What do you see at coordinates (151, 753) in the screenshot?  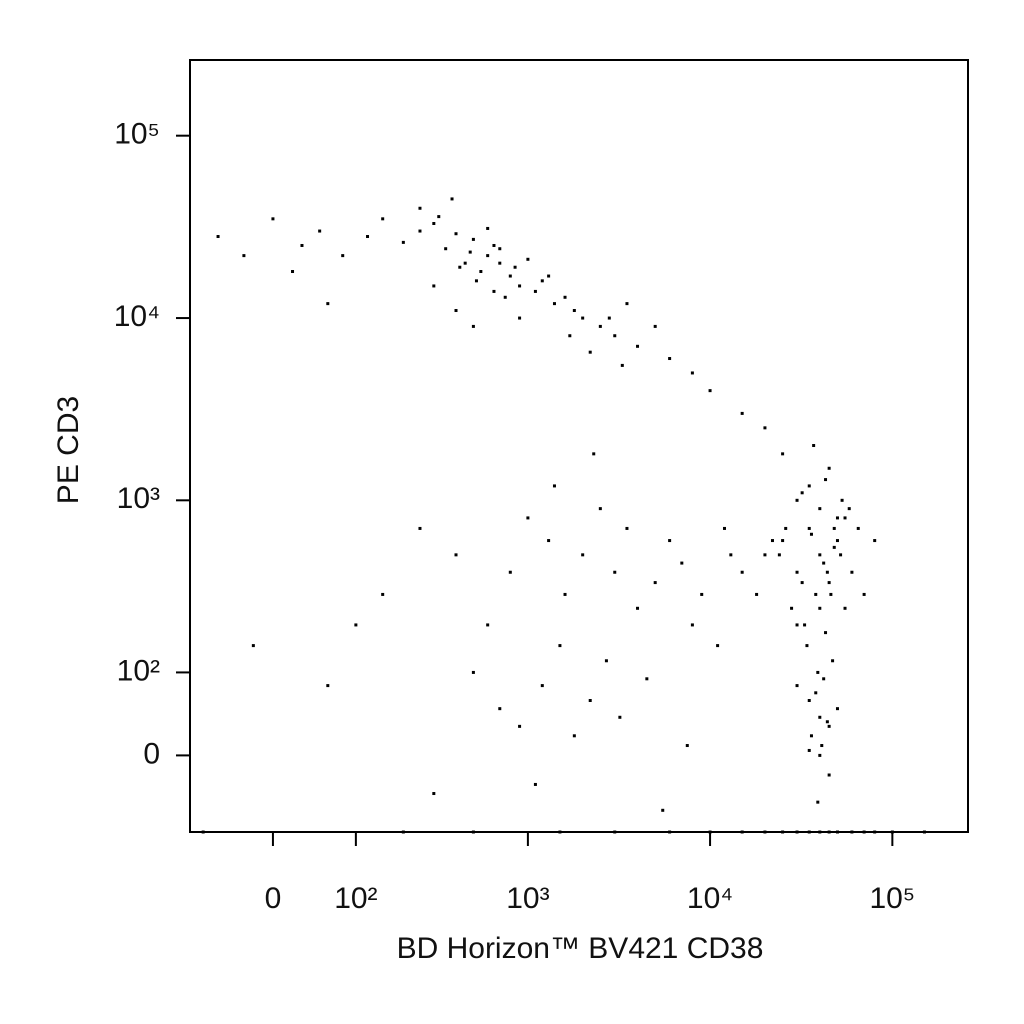 I see `y-tick-label: 0` at bounding box center [151, 753].